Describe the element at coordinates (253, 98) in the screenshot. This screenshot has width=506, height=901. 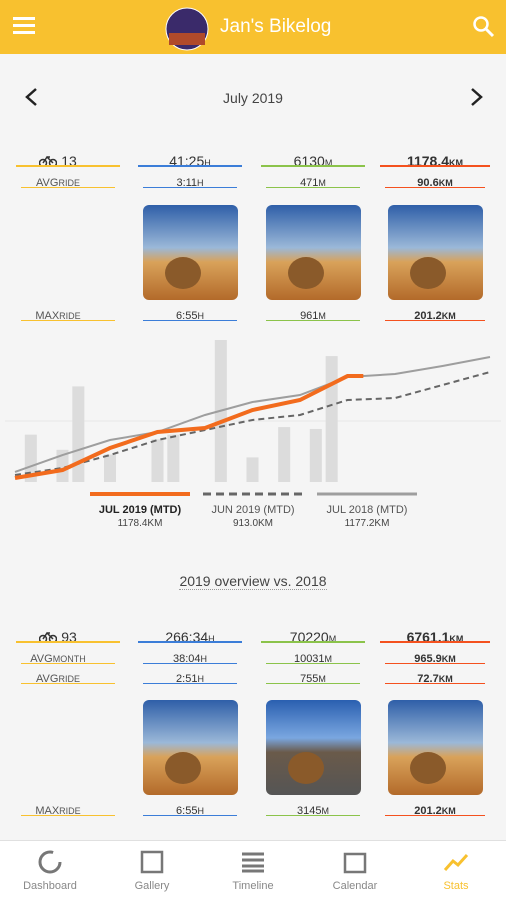
I see `month-label: July 2019` at that location.